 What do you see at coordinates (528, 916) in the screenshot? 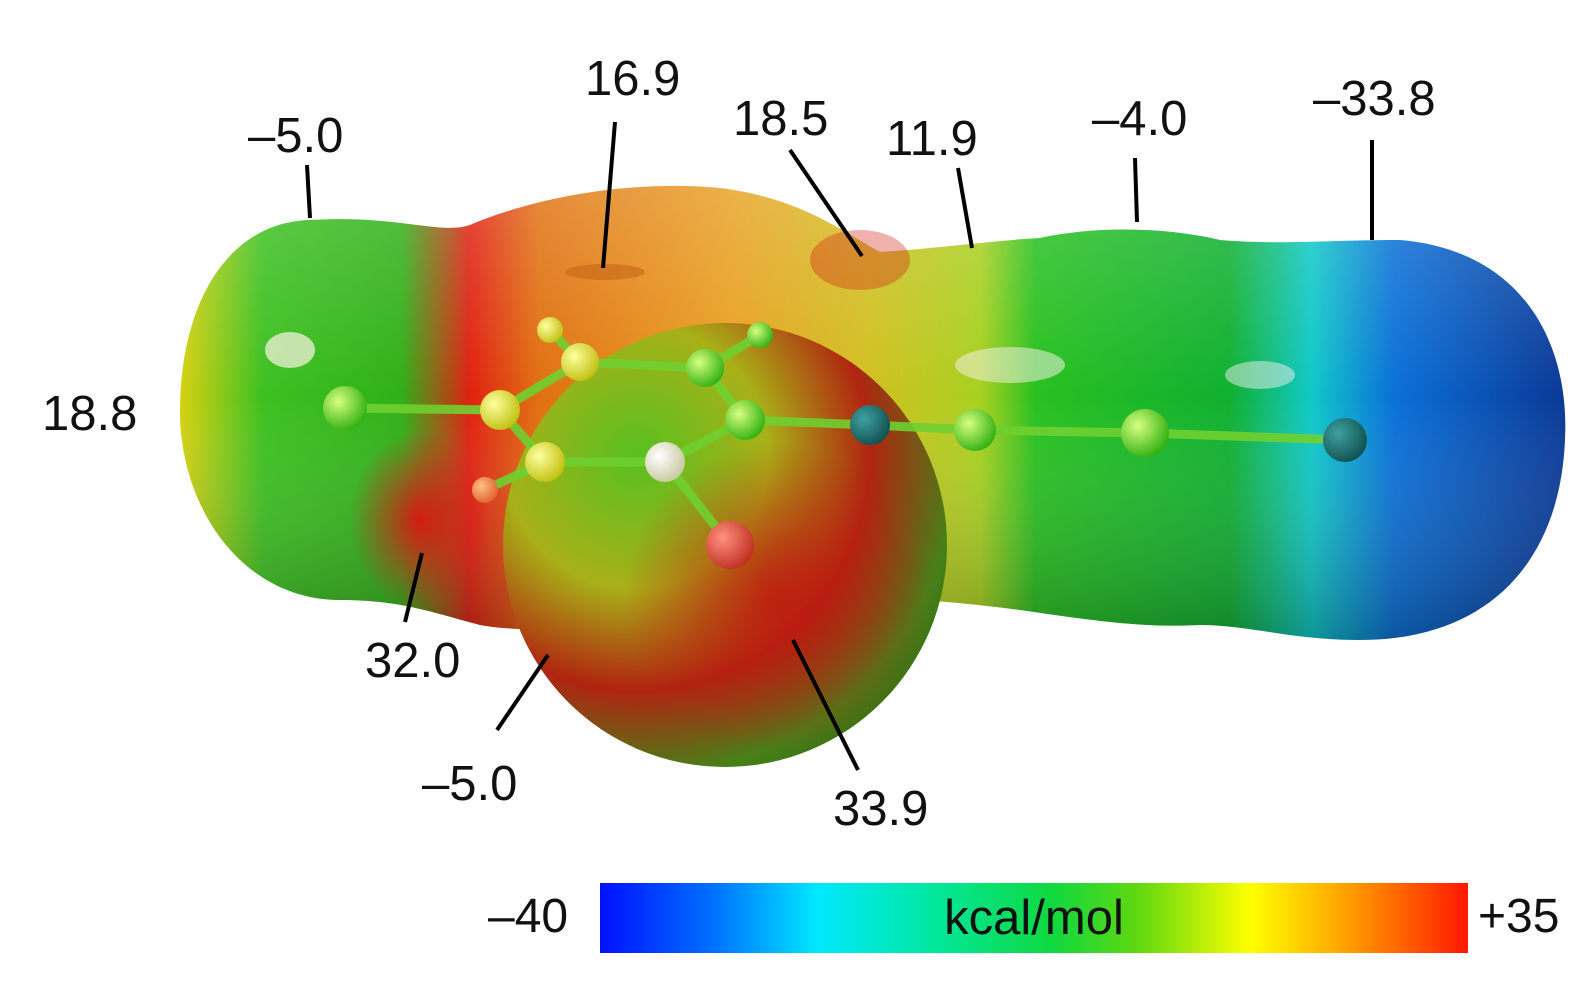
I see `color-scale-min-label: –40` at bounding box center [528, 916].